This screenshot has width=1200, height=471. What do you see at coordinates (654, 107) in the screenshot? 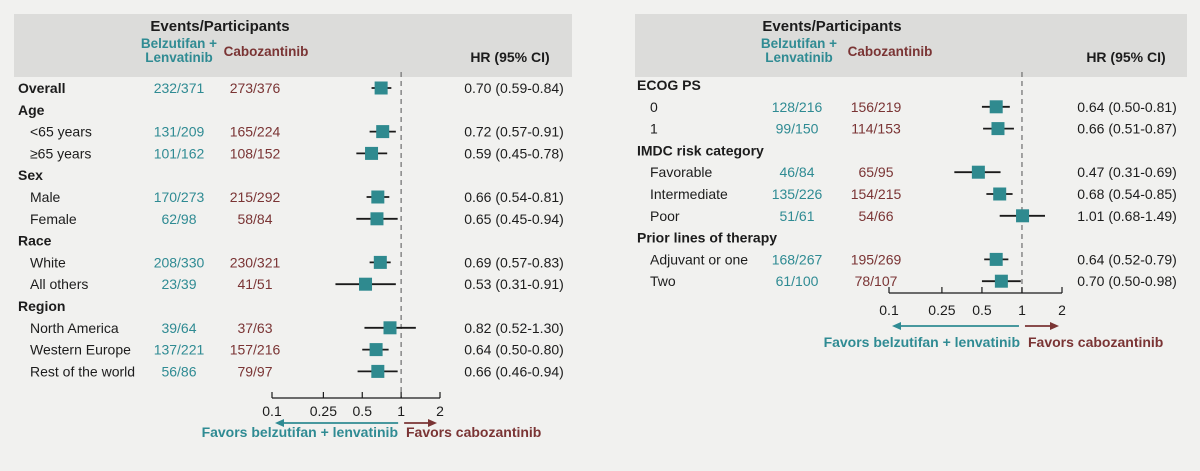
I see `subgroup-label: 0` at bounding box center [654, 107].